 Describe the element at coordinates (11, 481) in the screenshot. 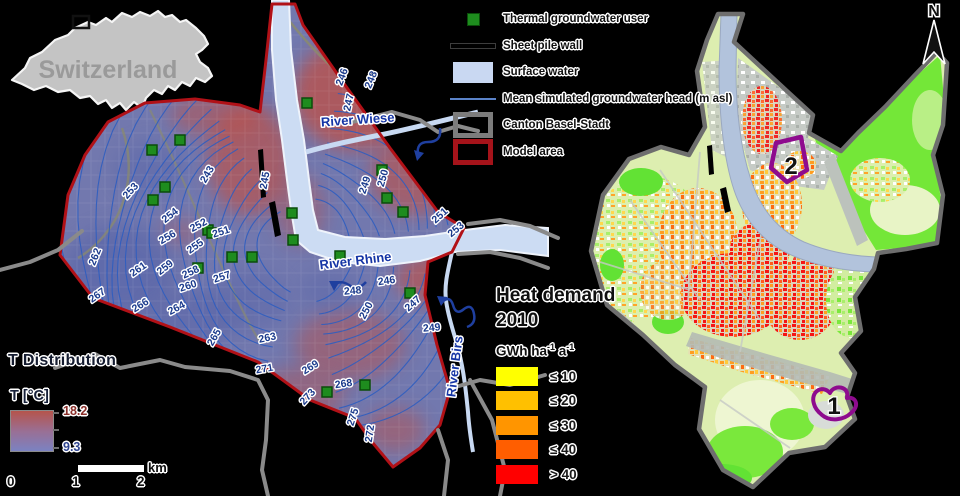

I see `scale-tick-label: 0` at that location.